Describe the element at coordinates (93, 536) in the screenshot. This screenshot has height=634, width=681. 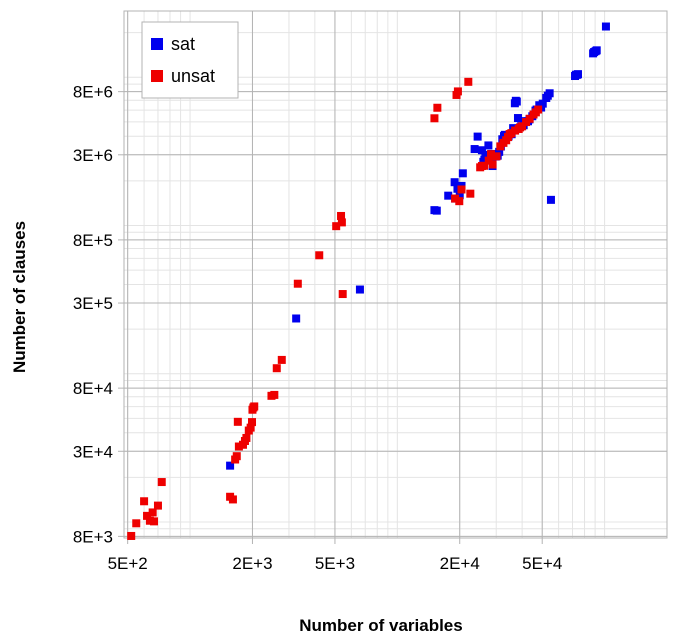
I see `y-tick-label: 8E+3` at that location.